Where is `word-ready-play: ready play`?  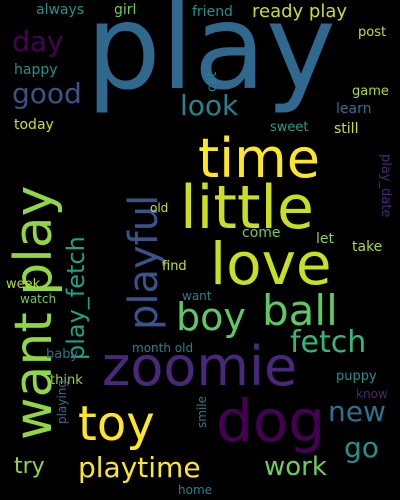
word-ready-play: ready play is located at coordinates (300, 11).